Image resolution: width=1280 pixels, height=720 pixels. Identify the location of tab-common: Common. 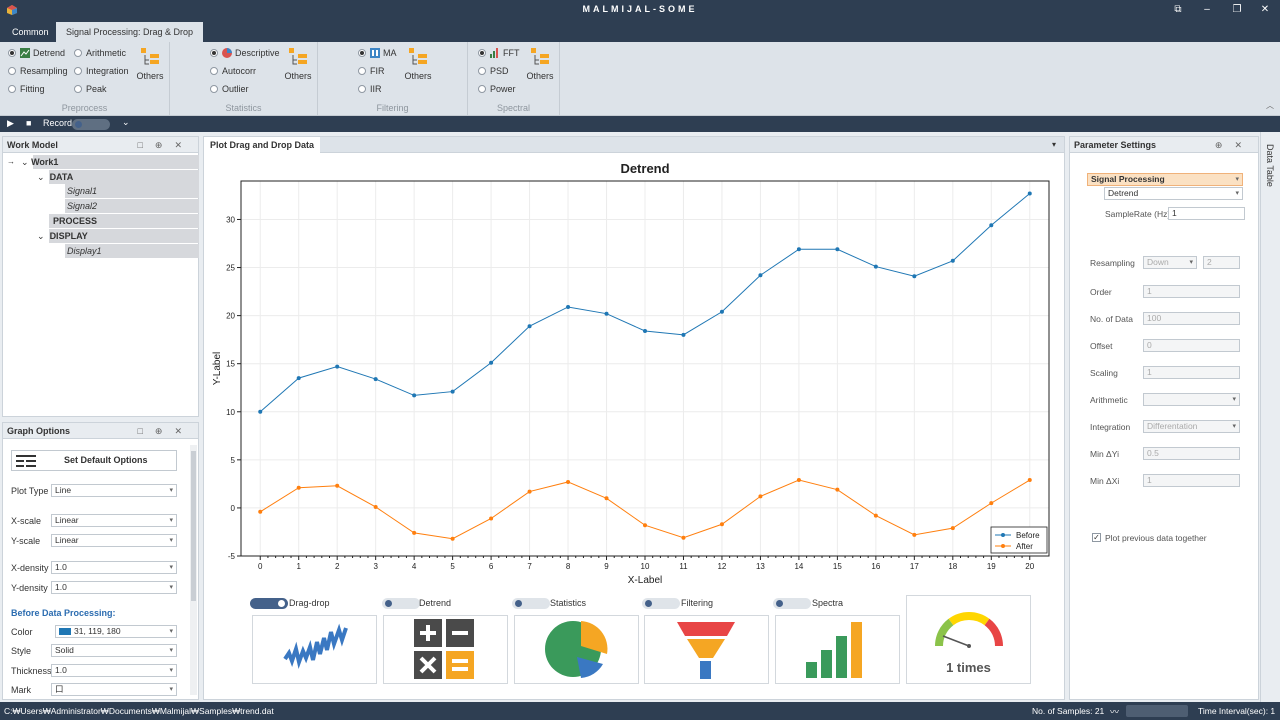
(30, 32).